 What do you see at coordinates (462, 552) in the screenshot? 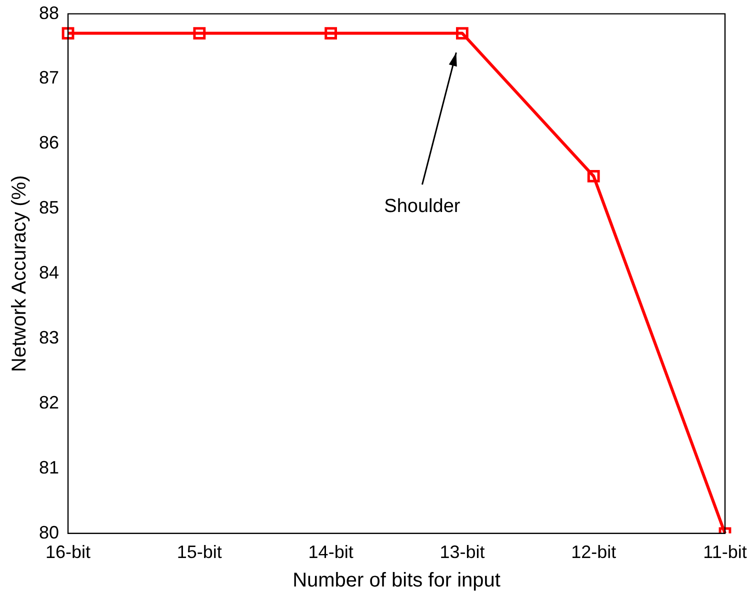
I see `x-tick-label: 13-bit` at bounding box center [462, 552].